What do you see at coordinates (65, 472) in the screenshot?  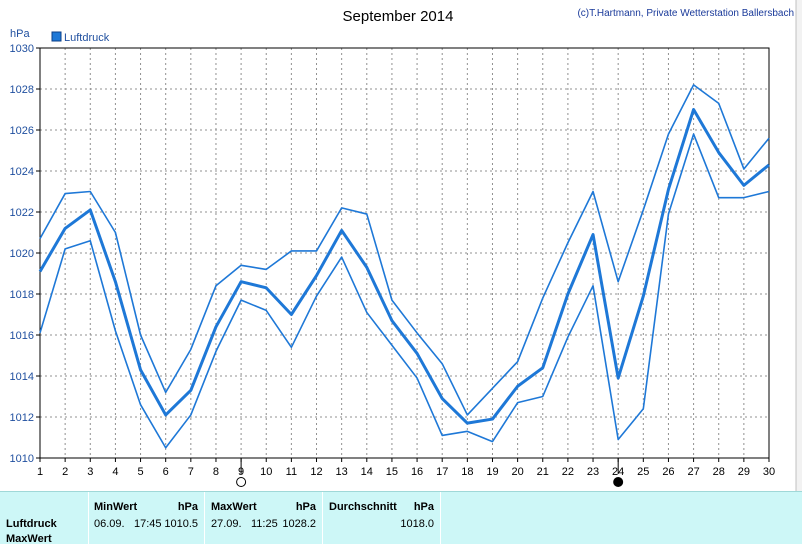 I see `x-tick-label: 2` at bounding box center [65, 472].